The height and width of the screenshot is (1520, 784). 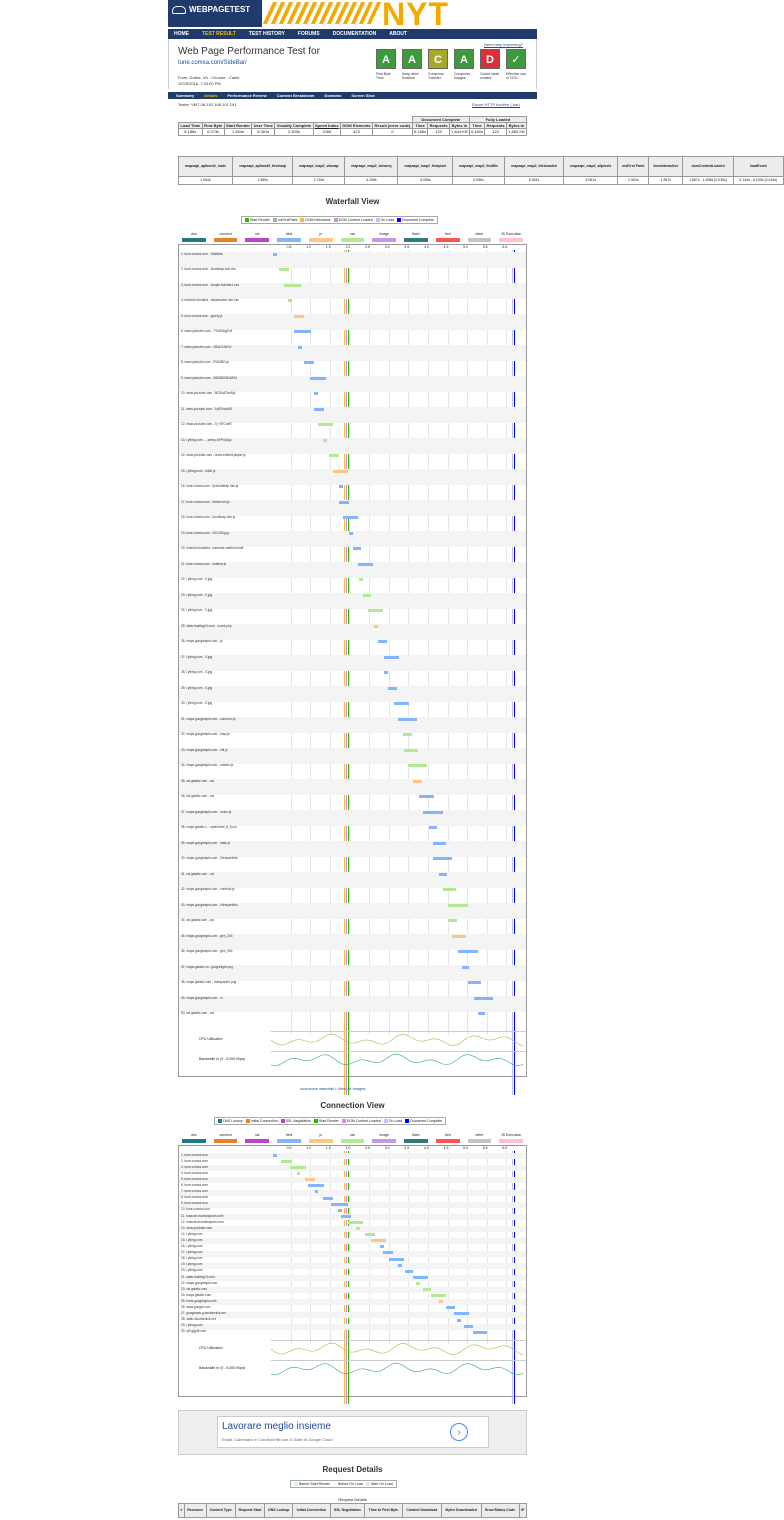 What do you see at coordinates (197, 610) in the screenshot?
I see `request-row-label: 24. i.ytimg.com - 0.jpg` at bounding box center [197, 610].